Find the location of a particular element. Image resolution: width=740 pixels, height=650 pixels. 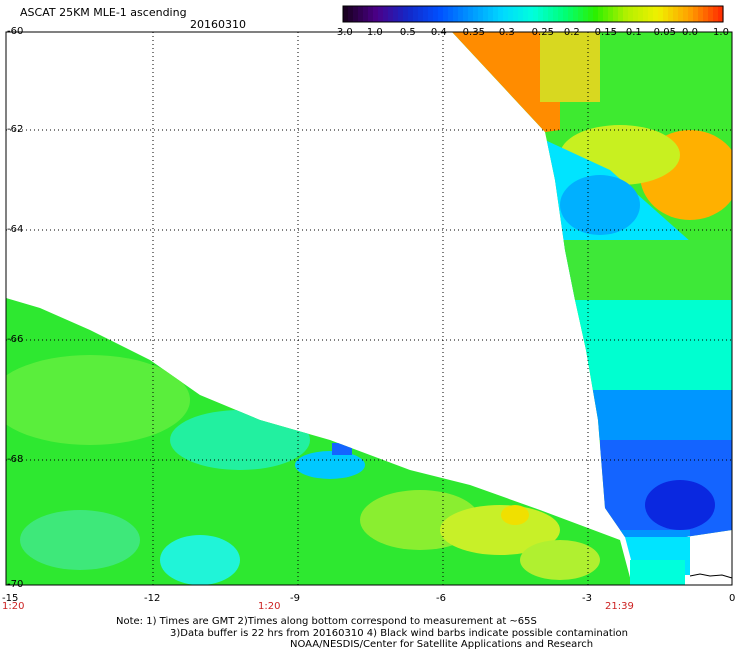

lat-label: -66 is located at coordinates (15, 339).